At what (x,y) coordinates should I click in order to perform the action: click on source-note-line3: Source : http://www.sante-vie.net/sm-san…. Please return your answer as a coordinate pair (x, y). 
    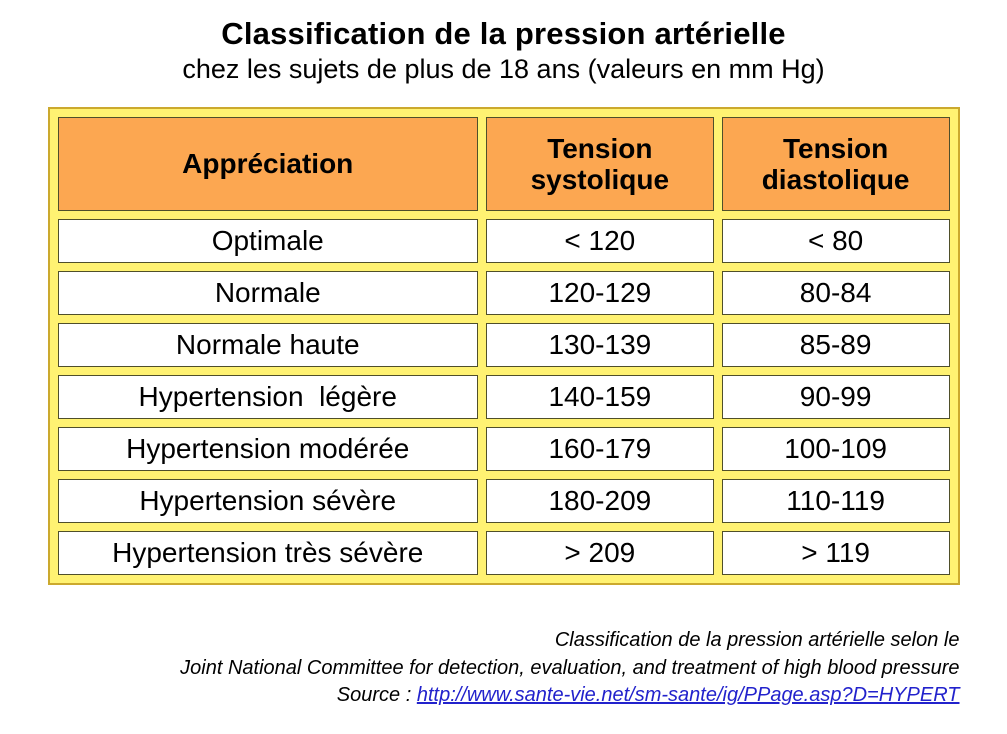
    Looking at the image, I should click on (504, 696).